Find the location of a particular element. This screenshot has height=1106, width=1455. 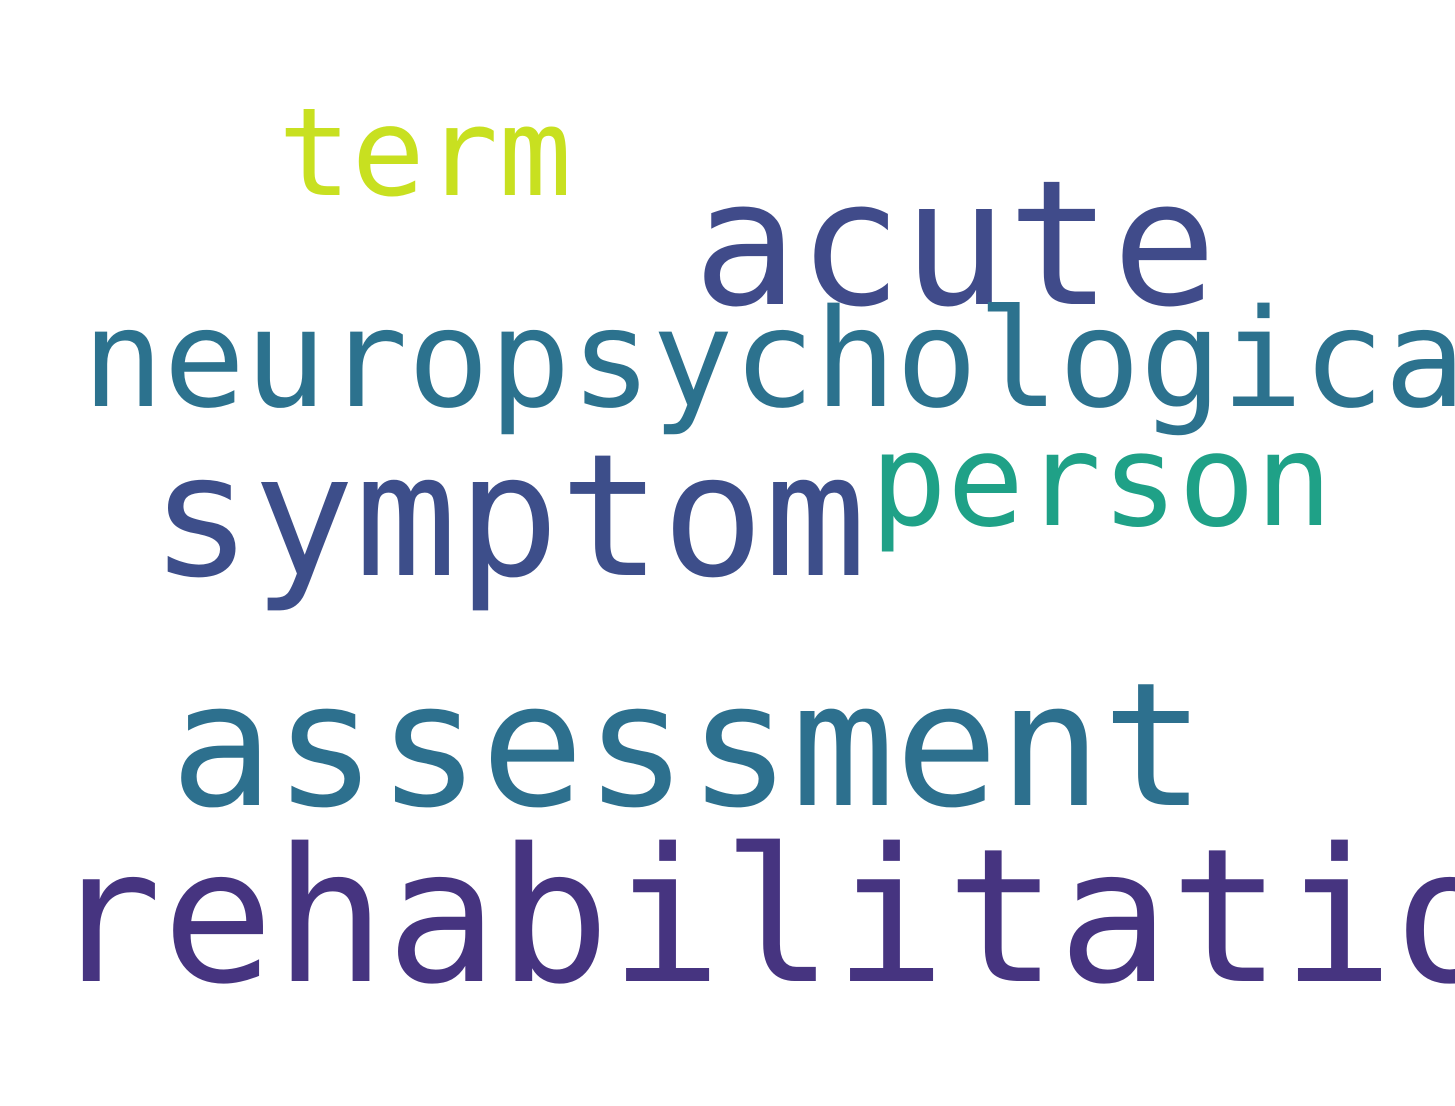

word-neuropsychological: neuropsychological is located at coordinates (768, 360).